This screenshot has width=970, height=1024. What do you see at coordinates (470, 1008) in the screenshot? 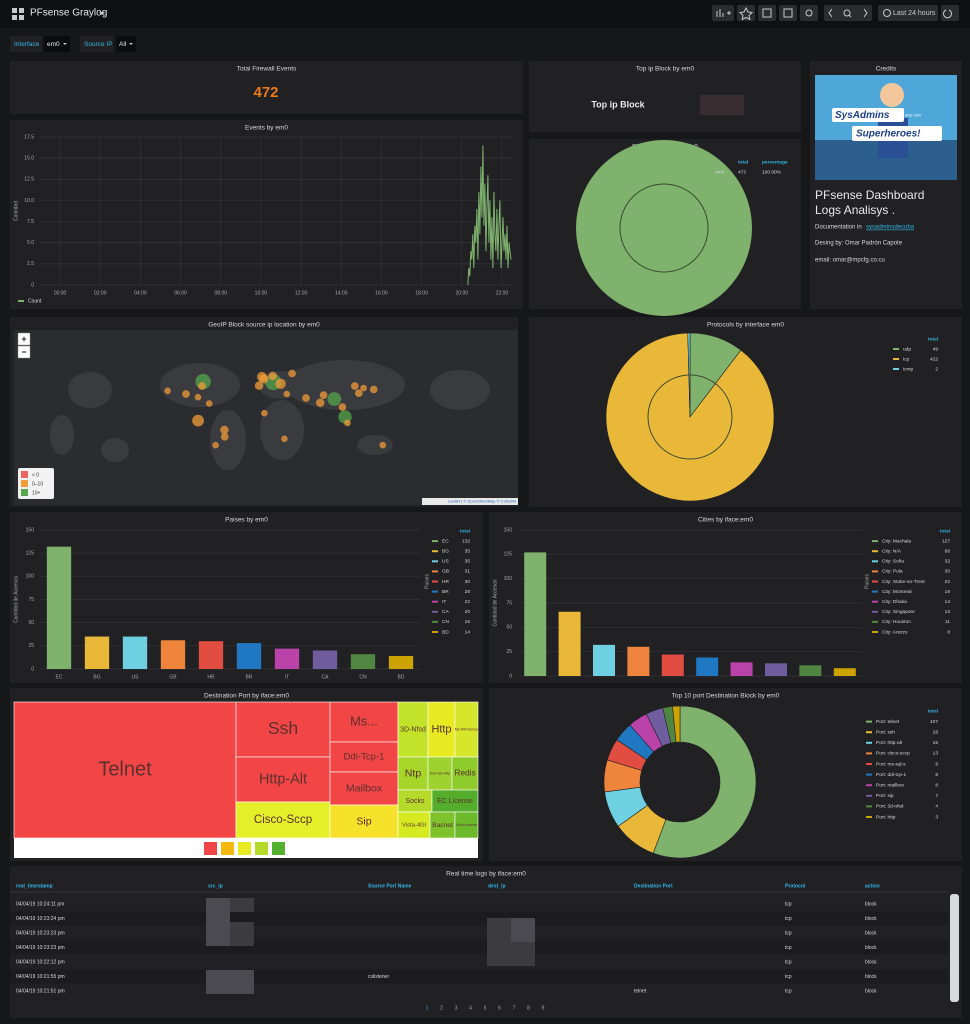
I see `page-link: 4` at bounding box center [470, 1008].